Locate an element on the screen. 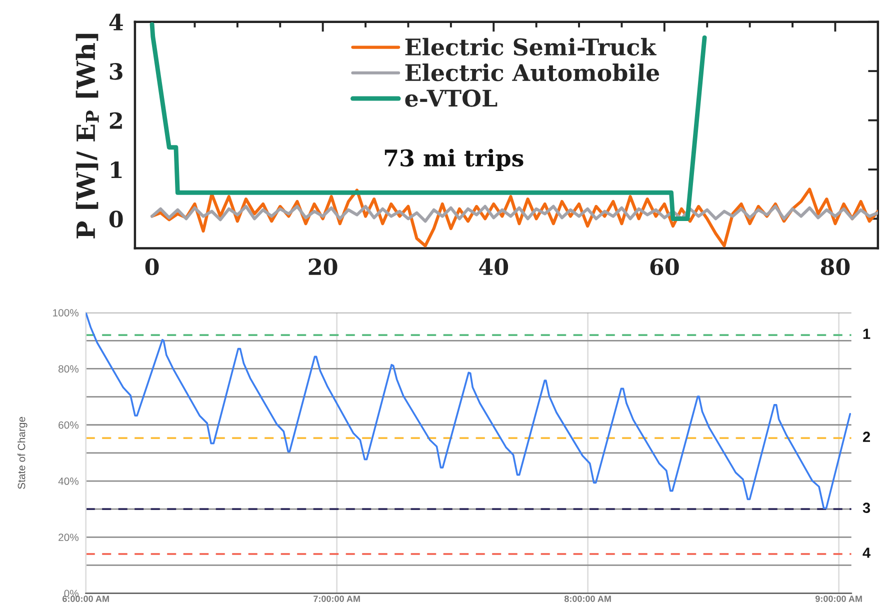  y-tick-label: 80% is located at coordinates (68, 369).